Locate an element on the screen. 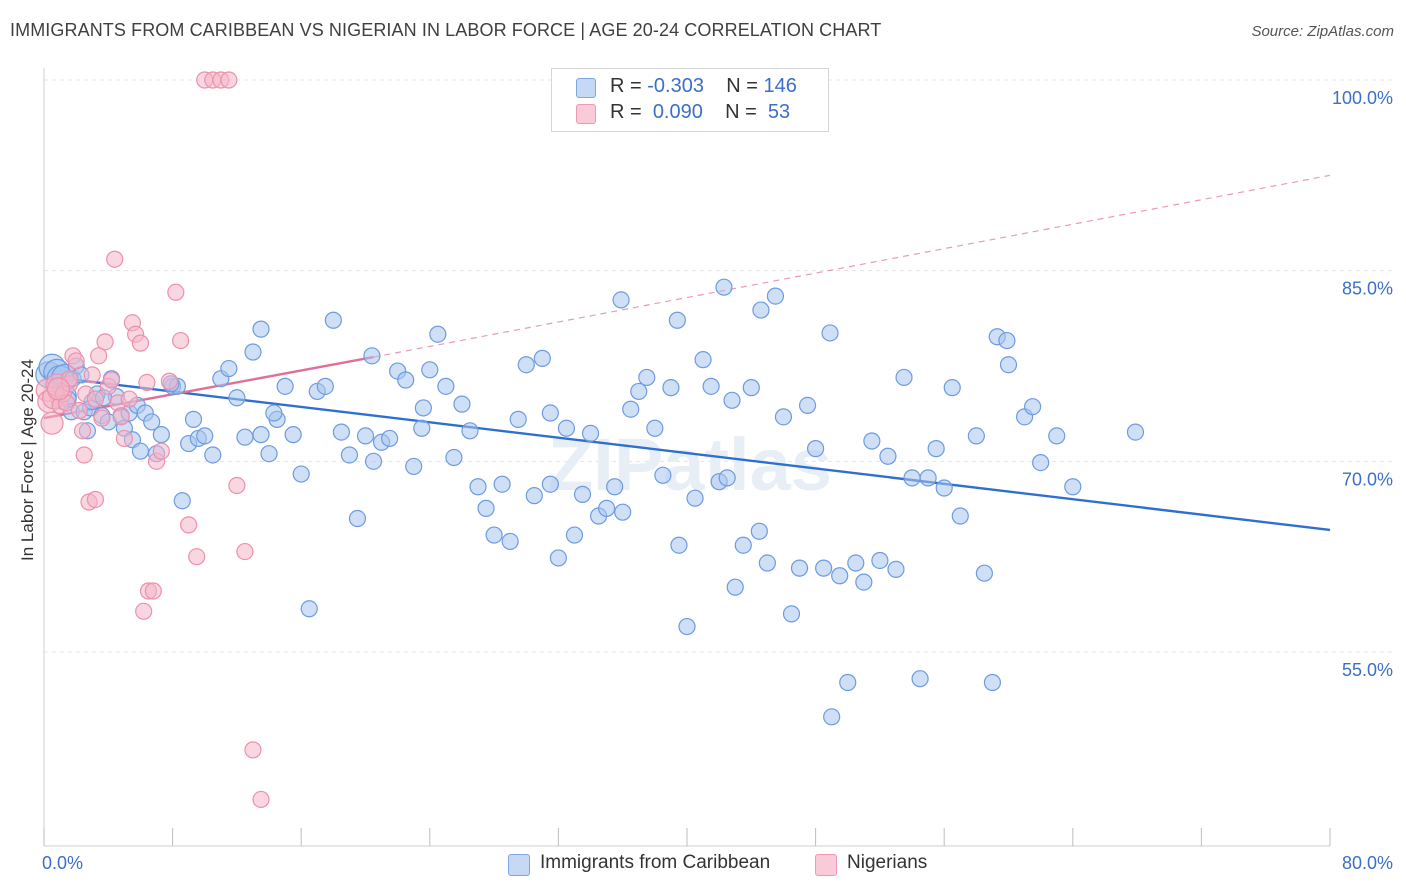  y-tick-label: 85.0% is located at coordinates (1367, 289).